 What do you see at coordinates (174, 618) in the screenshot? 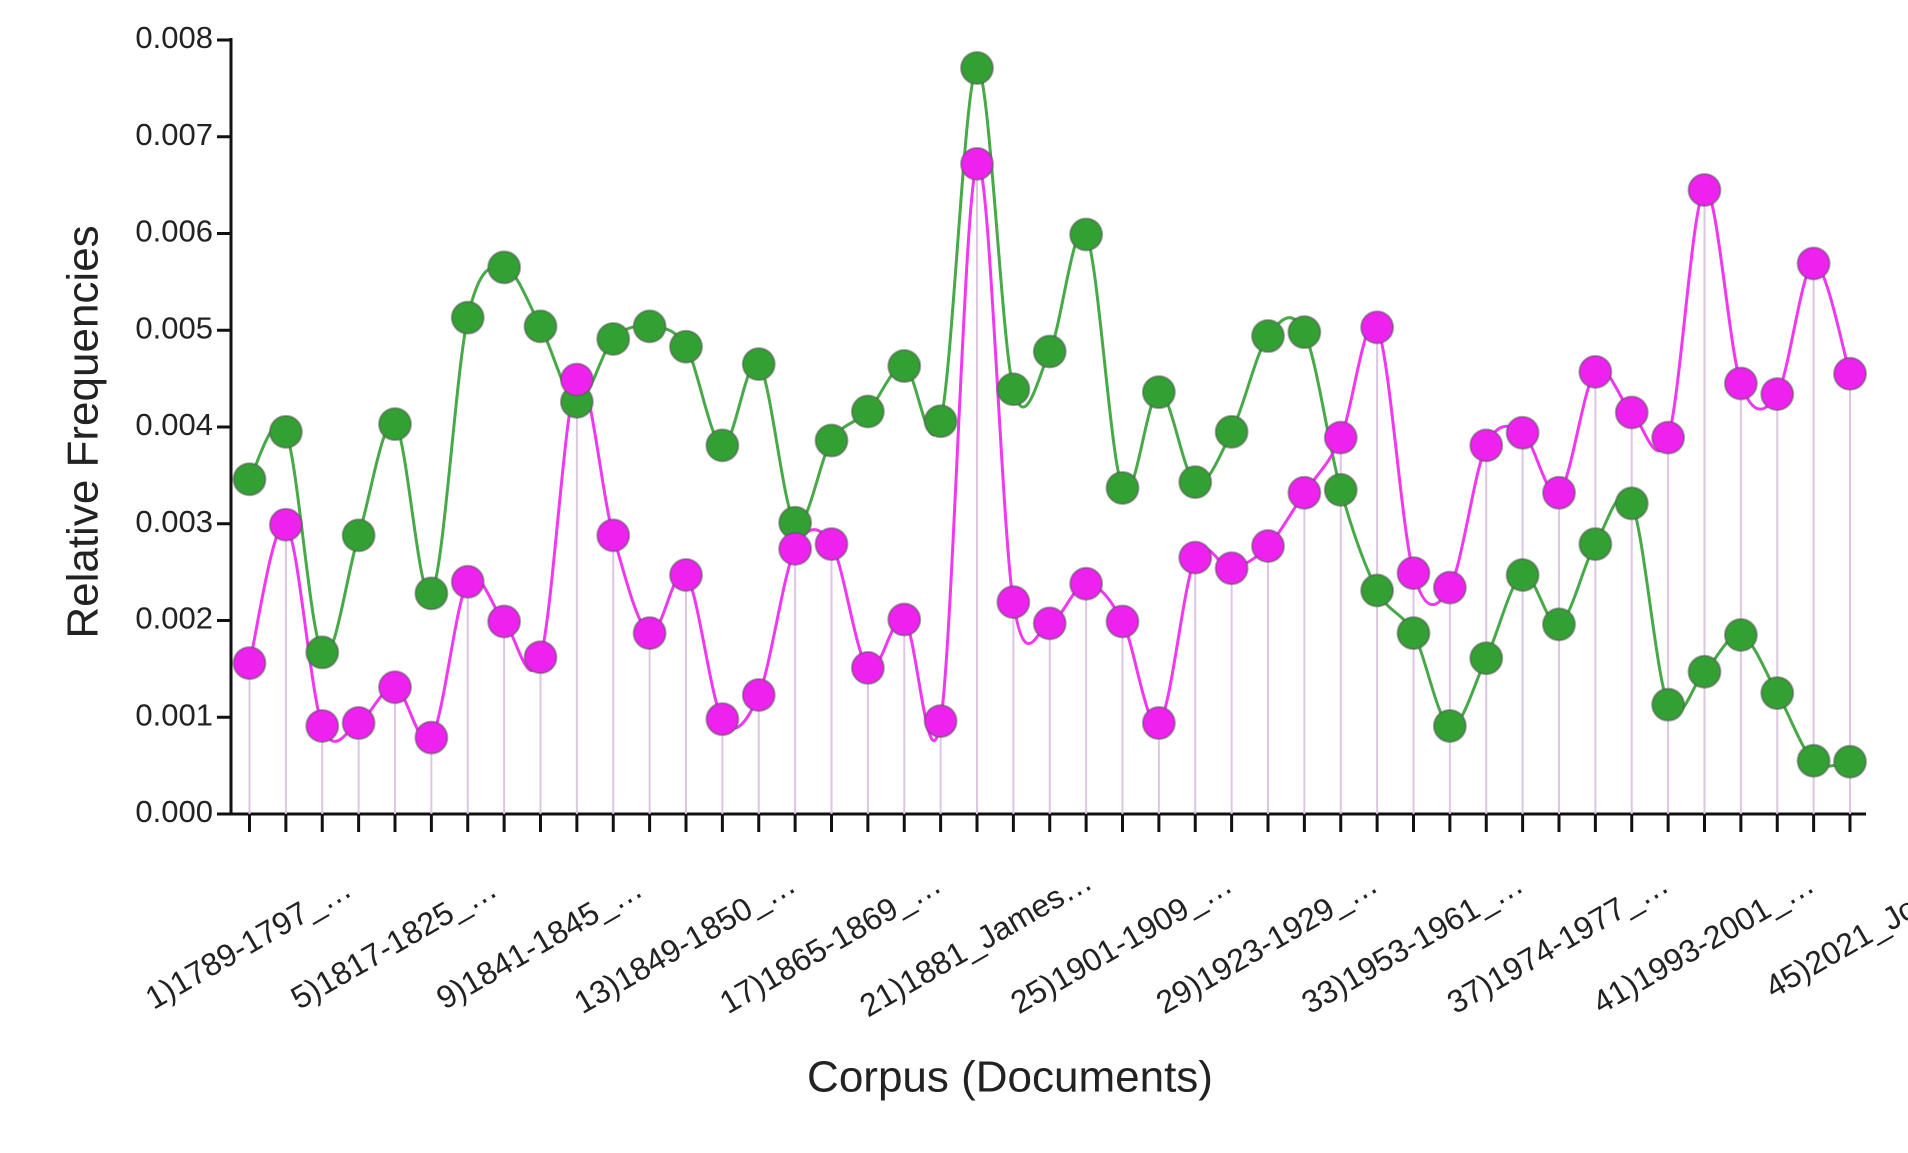
I see `y-tick-label: 0.002` at bounding box center [174, 618].